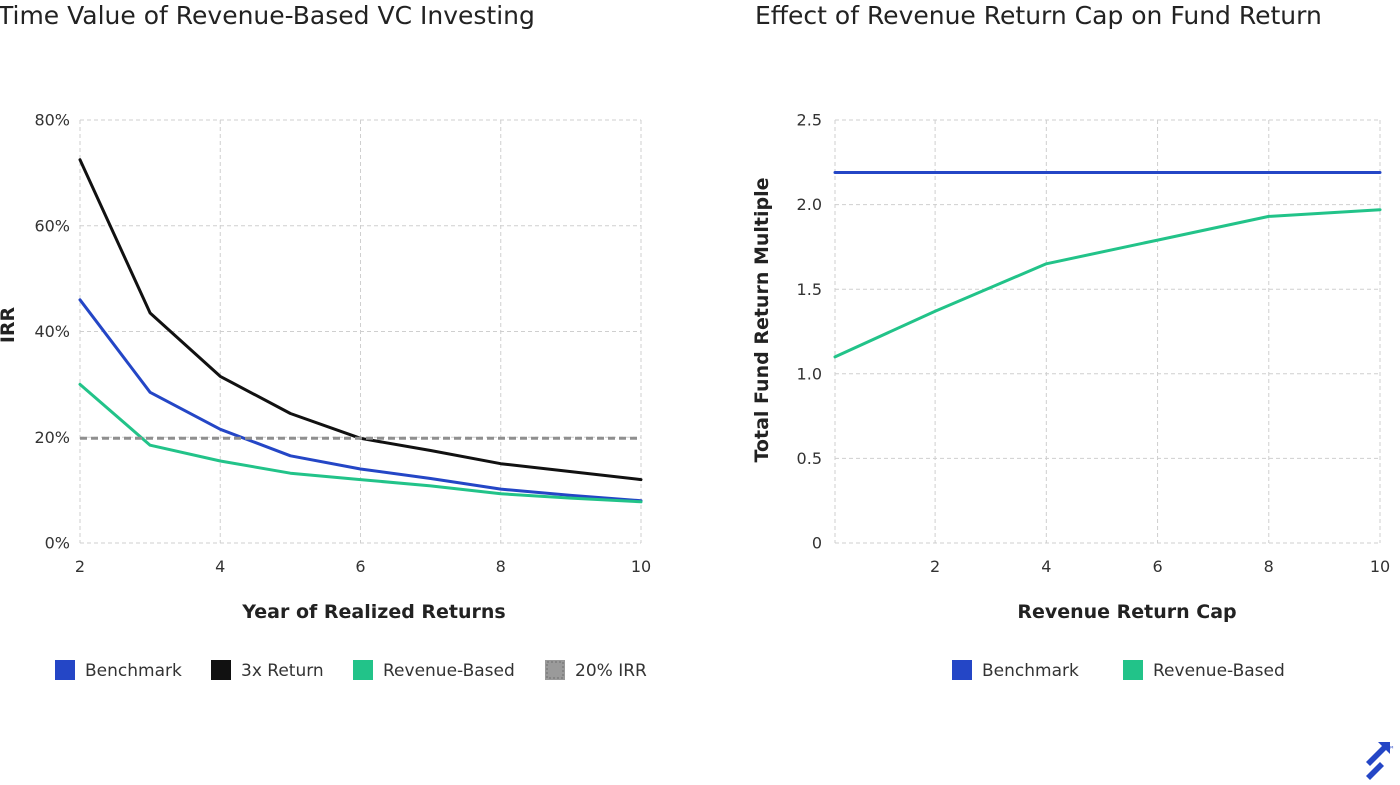  I want to click on series-line-benchmark, so click(360, 400).